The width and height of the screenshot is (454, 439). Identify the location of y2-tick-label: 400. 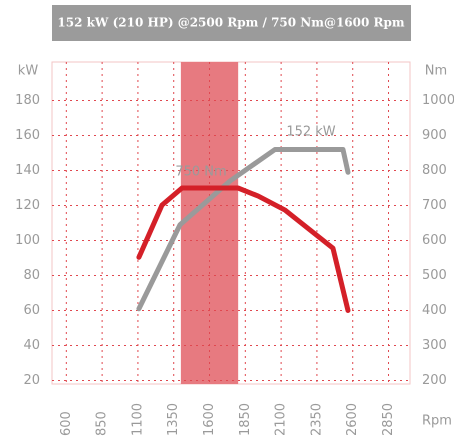
(434, 310).